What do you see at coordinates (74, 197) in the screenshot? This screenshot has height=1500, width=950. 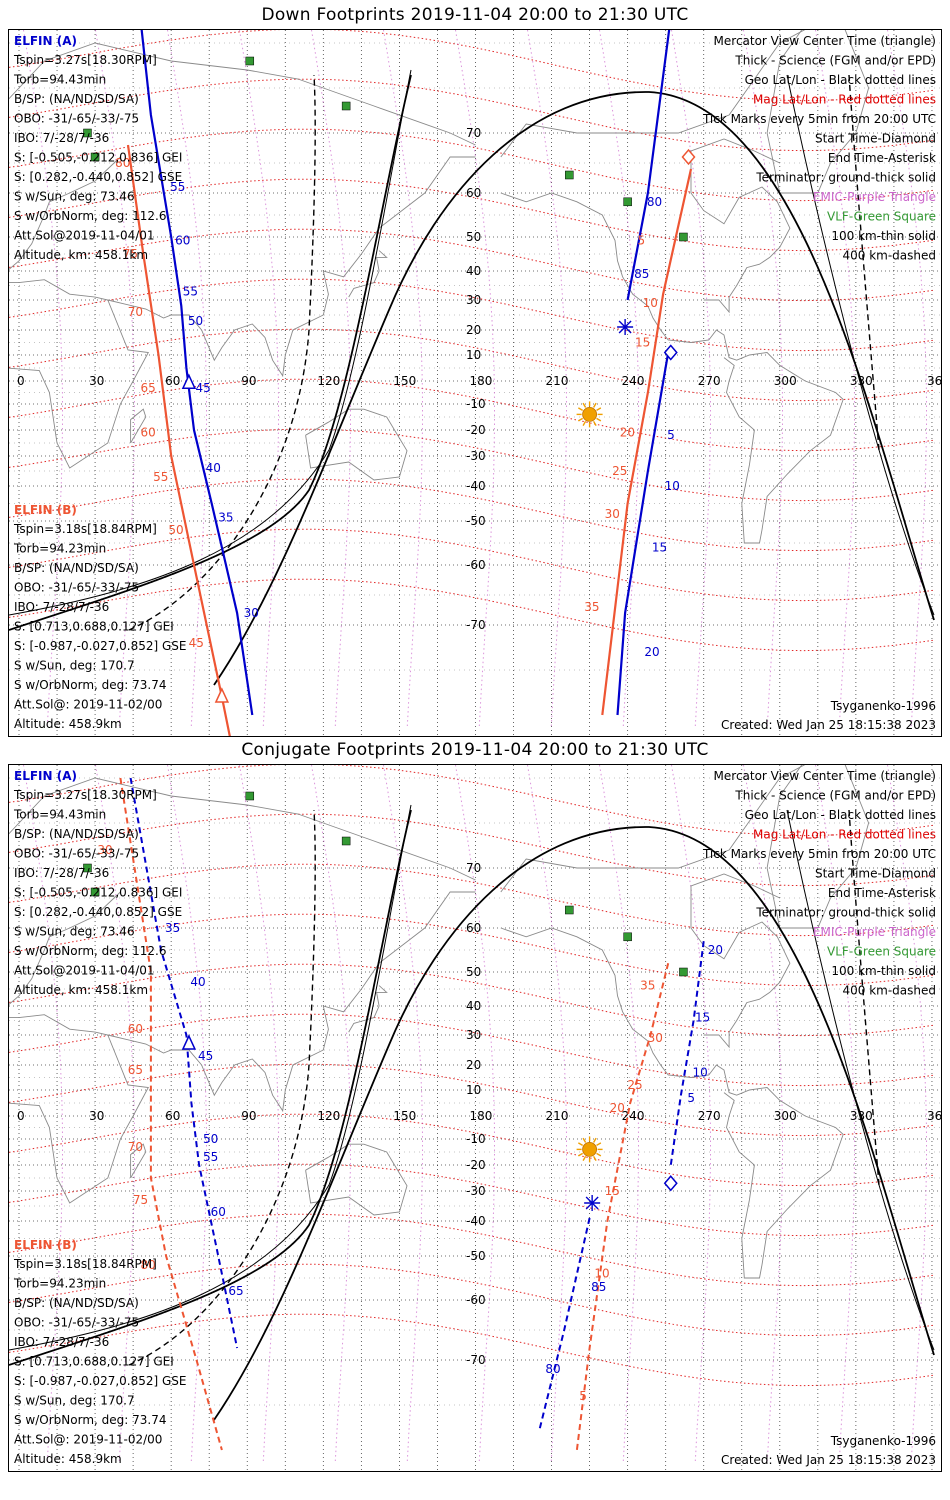 I see `elfin-a-info-line: S w/Sun, deg: 73.46` at bounding box center [74, 197].